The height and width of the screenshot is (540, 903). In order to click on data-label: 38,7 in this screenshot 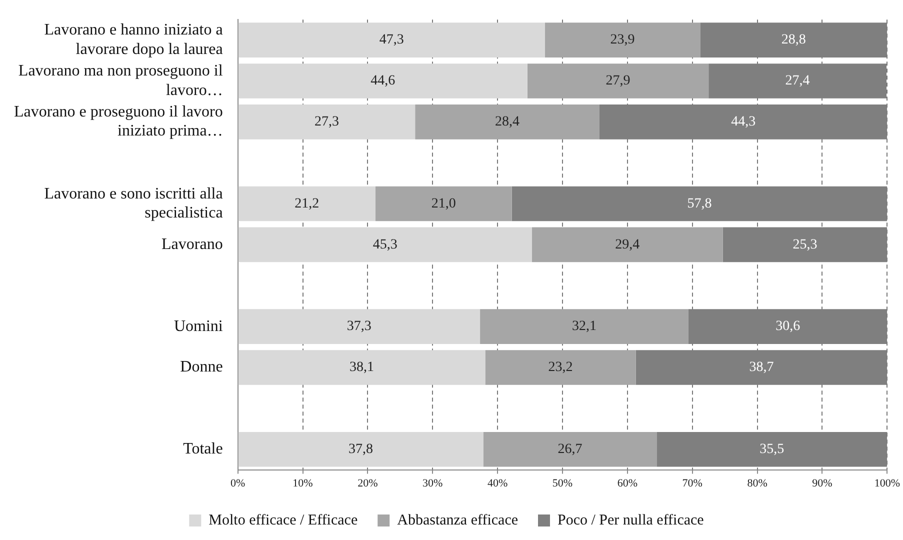, I will do `click(761, 368)`.